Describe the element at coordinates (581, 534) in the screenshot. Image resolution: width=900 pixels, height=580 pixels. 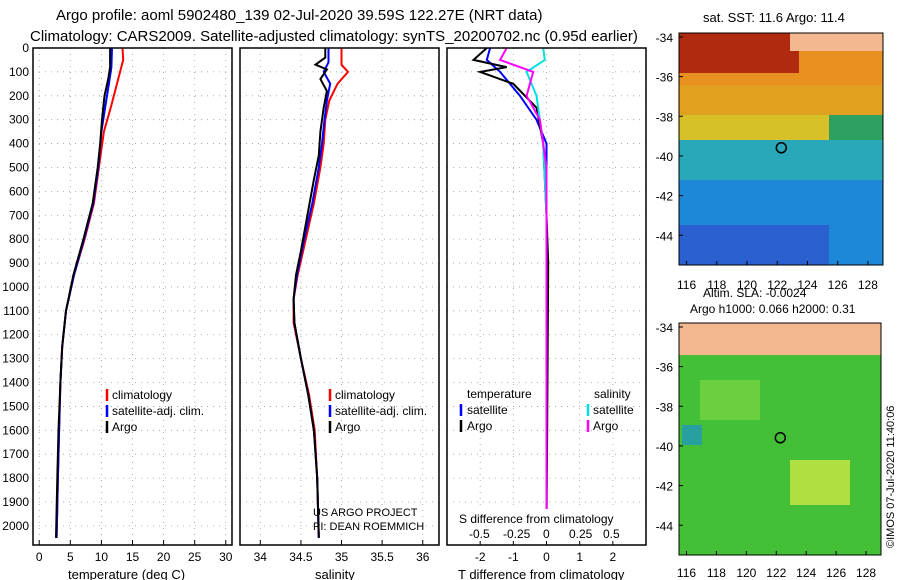
I see `s-tick-label: 0.25` at that location.